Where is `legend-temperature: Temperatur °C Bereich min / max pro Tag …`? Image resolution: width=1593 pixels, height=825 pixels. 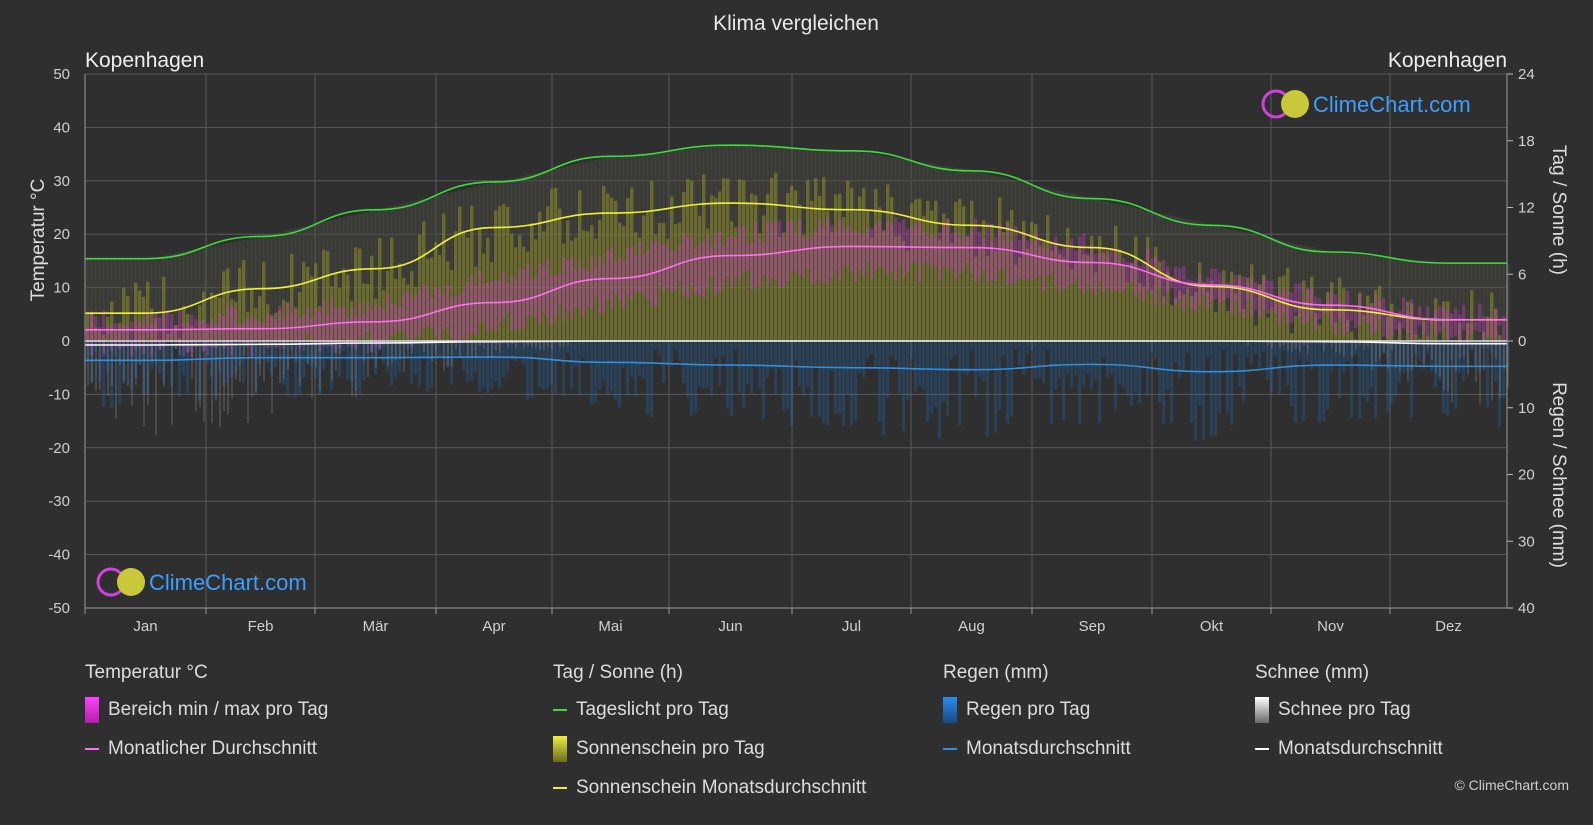
legend-temperature: Temperatur °C Bereich min / max pro Tag … is located at coordinates (206, 715).